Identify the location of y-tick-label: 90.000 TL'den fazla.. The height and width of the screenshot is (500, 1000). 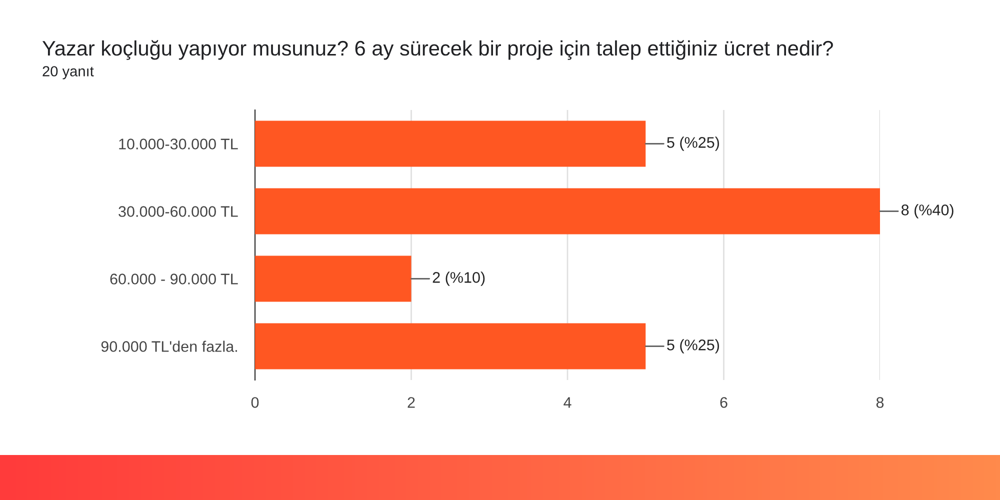
(169, 346).